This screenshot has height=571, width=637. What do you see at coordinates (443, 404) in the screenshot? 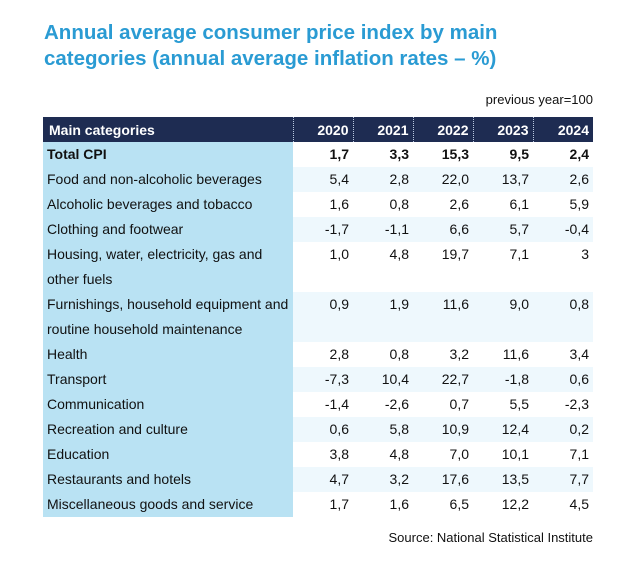
I see `value-cell: 0,7` at bounding box center [443, 404].